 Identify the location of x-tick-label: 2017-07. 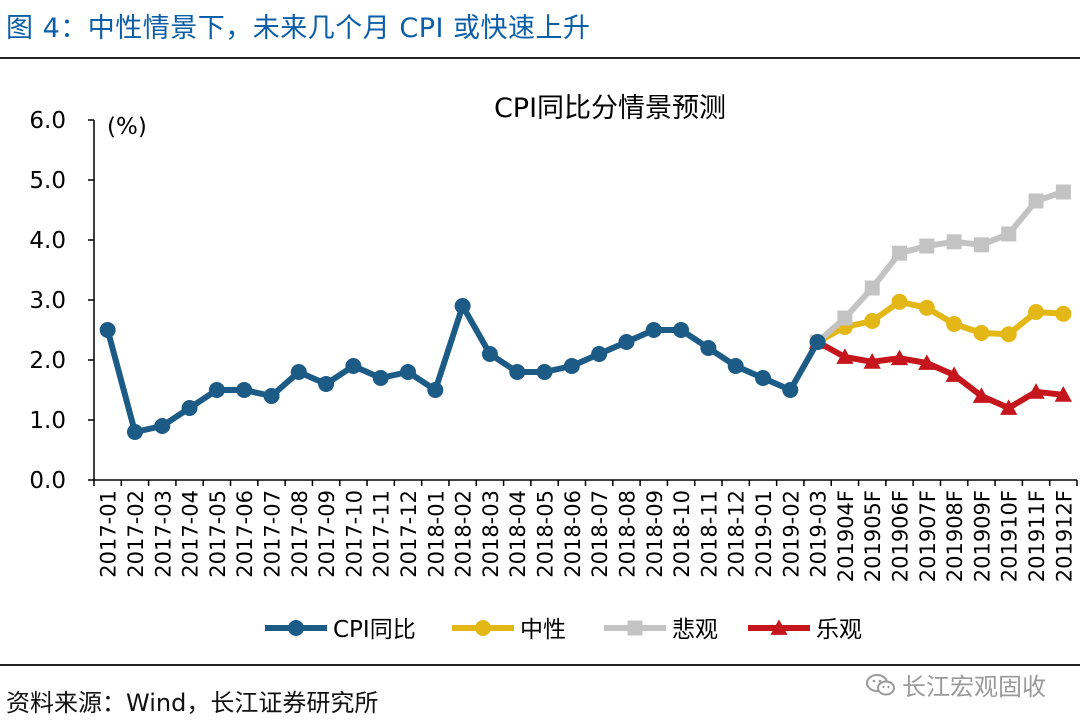
(272, 534).